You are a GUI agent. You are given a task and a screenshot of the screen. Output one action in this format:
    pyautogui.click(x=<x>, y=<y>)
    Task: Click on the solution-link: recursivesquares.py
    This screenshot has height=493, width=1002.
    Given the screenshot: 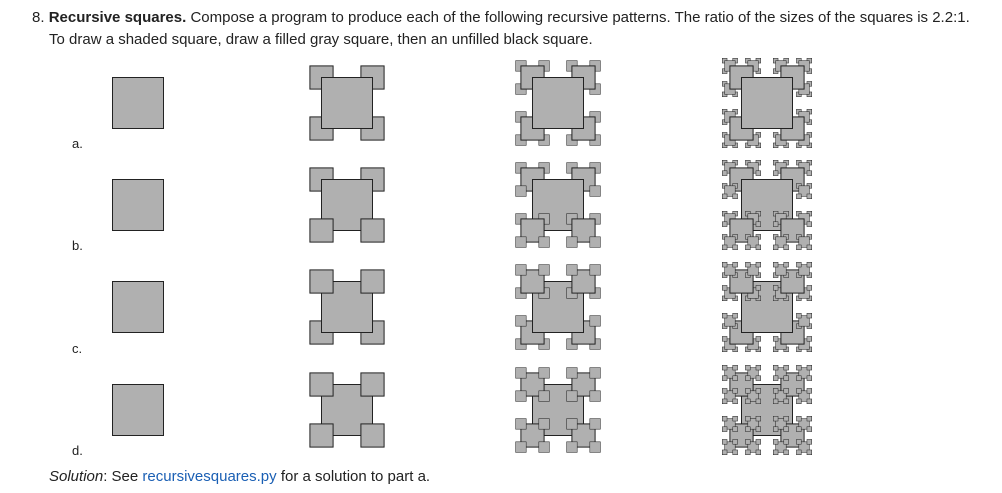 What is the action you would take?
    pyautogui.click(x=209, y=476)
    